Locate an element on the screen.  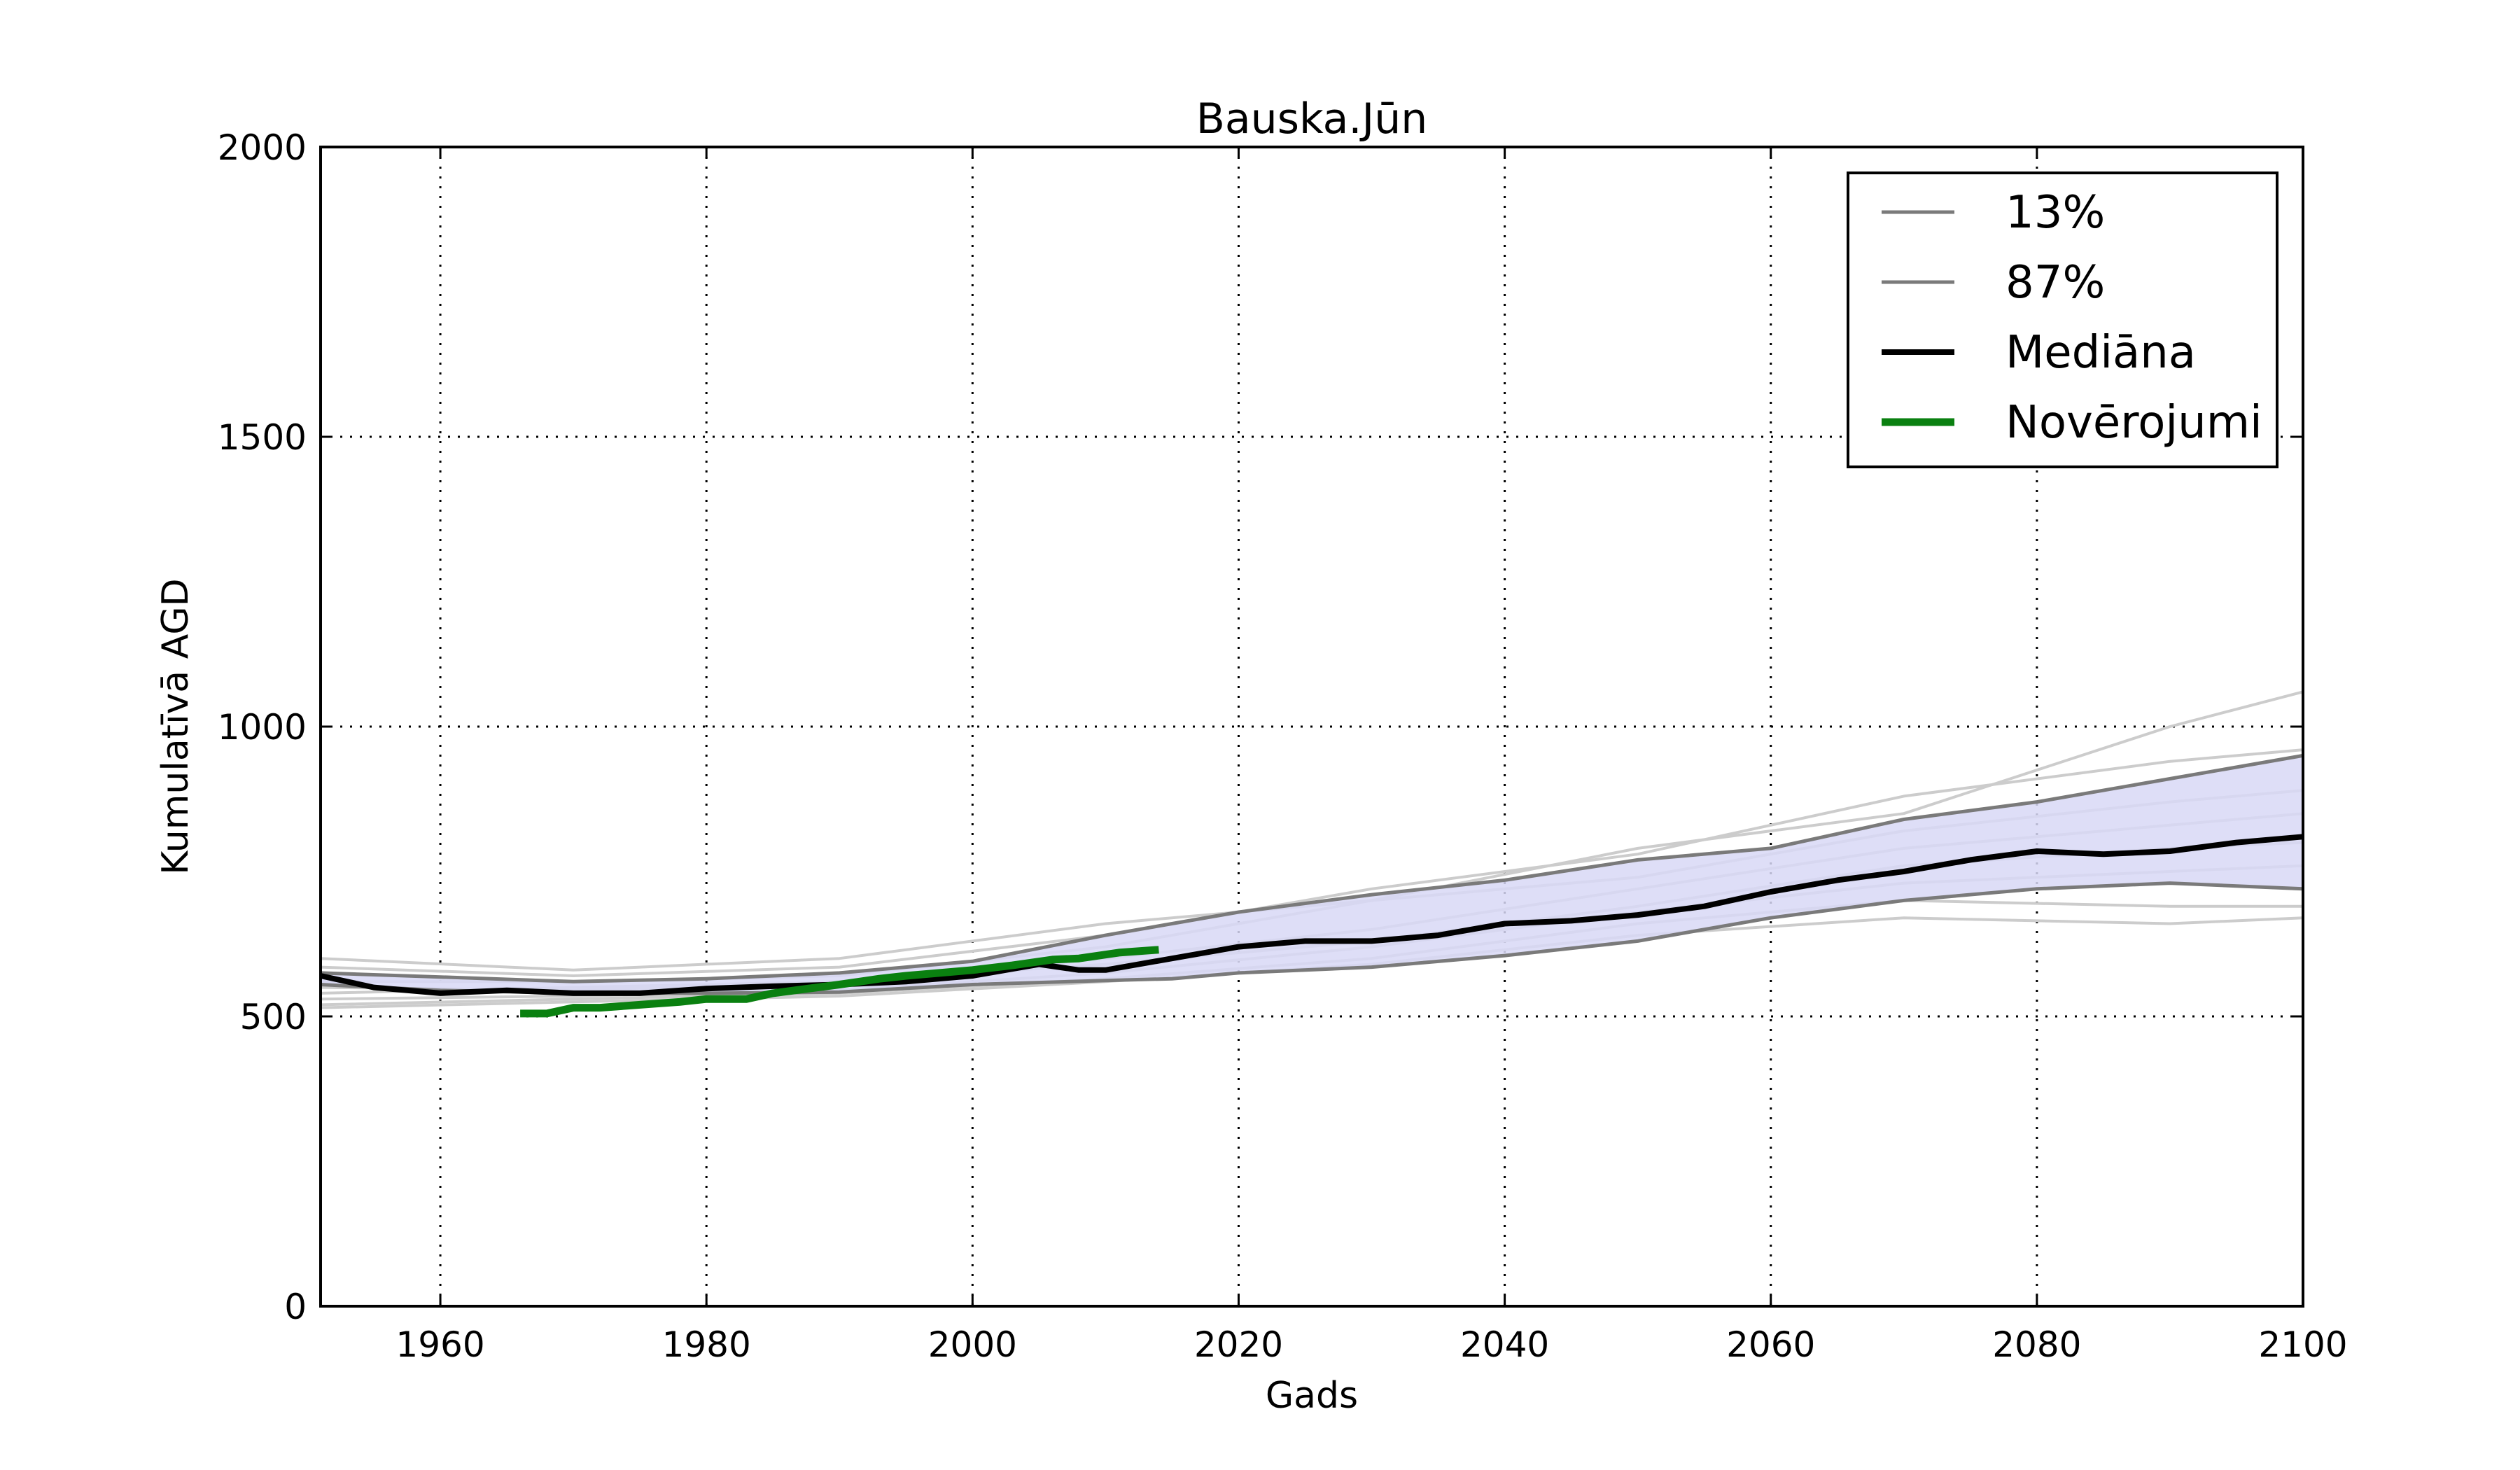
legend-box is located at coordinates (2062, 320).